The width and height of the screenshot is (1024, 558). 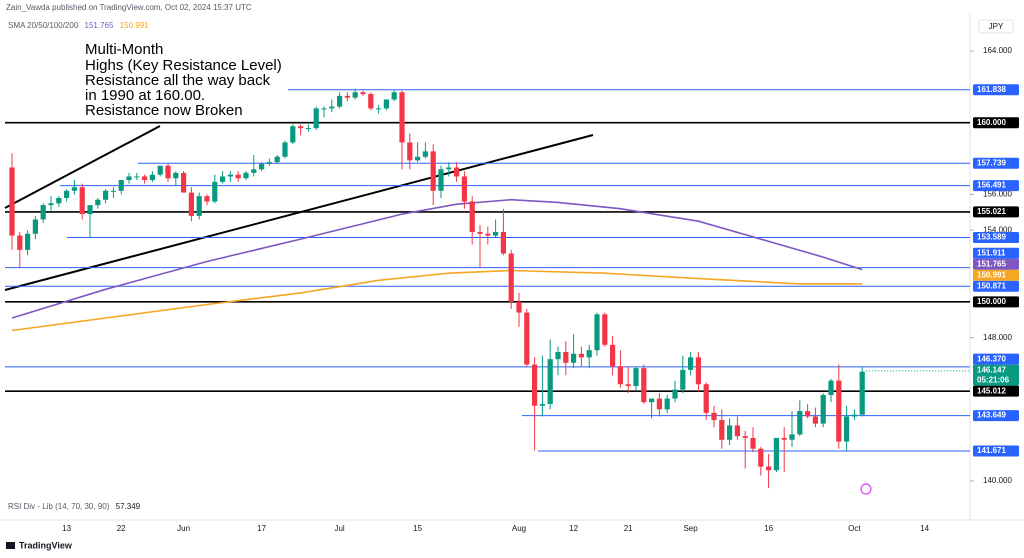 I want to click on currency: JPY, so click(x=996, y=26).